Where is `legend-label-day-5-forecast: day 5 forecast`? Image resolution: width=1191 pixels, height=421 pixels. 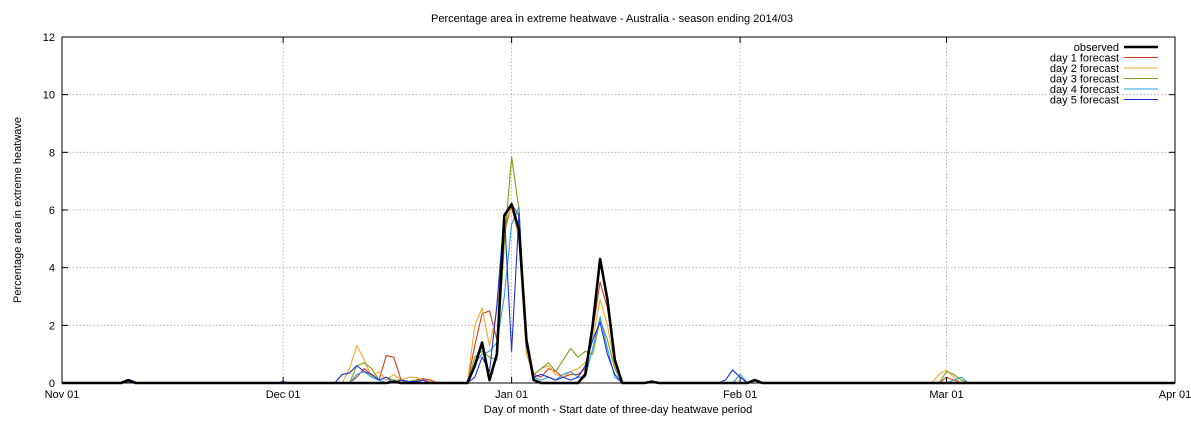 legend-label-day-5-forecast: day 5 forecast is located at coordinates (1084, 101).